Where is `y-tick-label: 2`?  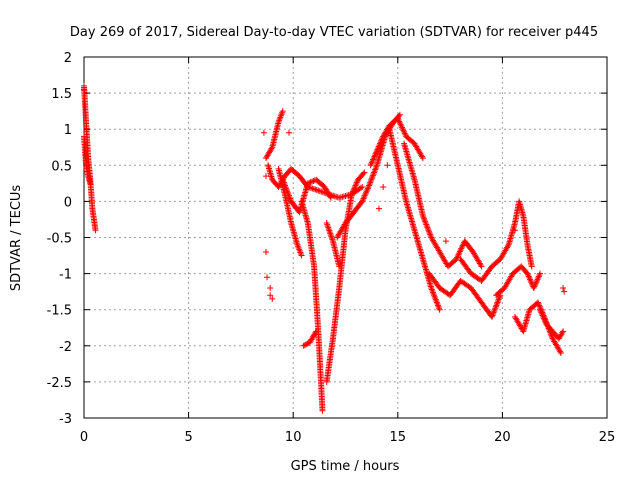 y-tick-label: 2 is located at coordinates (68, 58).